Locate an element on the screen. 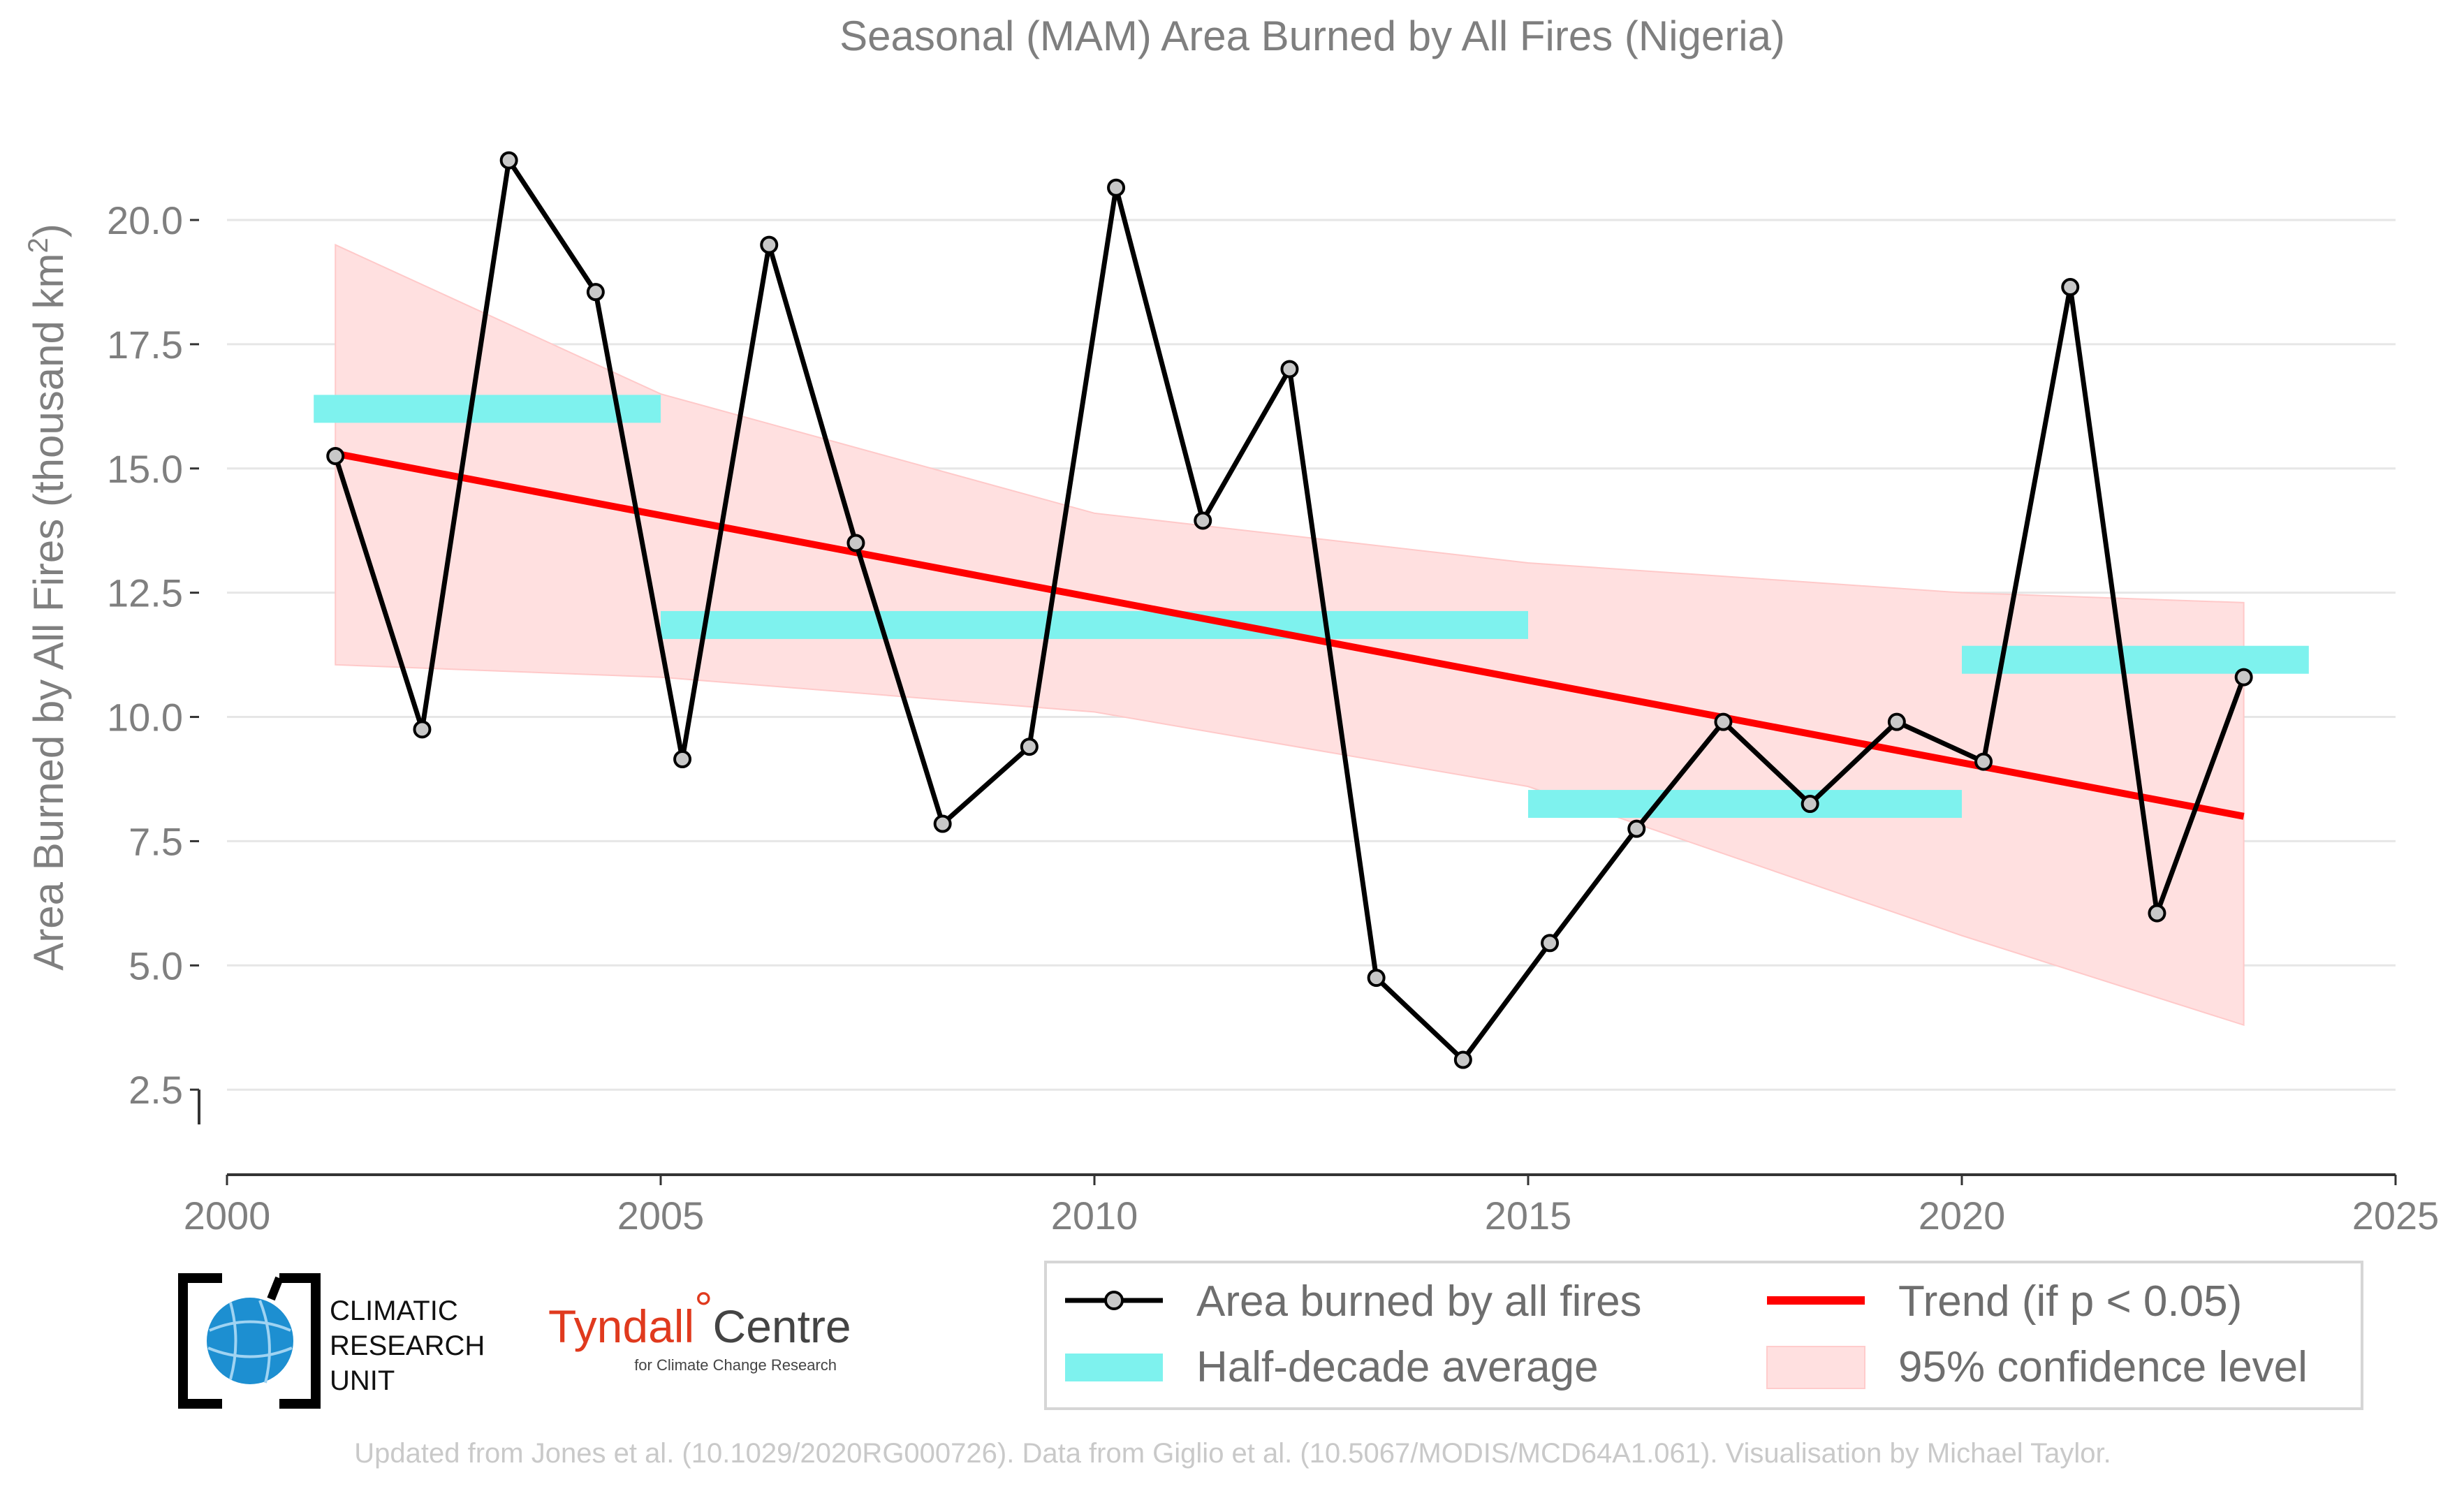  cru-logo-text-line2: RESEARCH is located at coordinates (407, 1345).